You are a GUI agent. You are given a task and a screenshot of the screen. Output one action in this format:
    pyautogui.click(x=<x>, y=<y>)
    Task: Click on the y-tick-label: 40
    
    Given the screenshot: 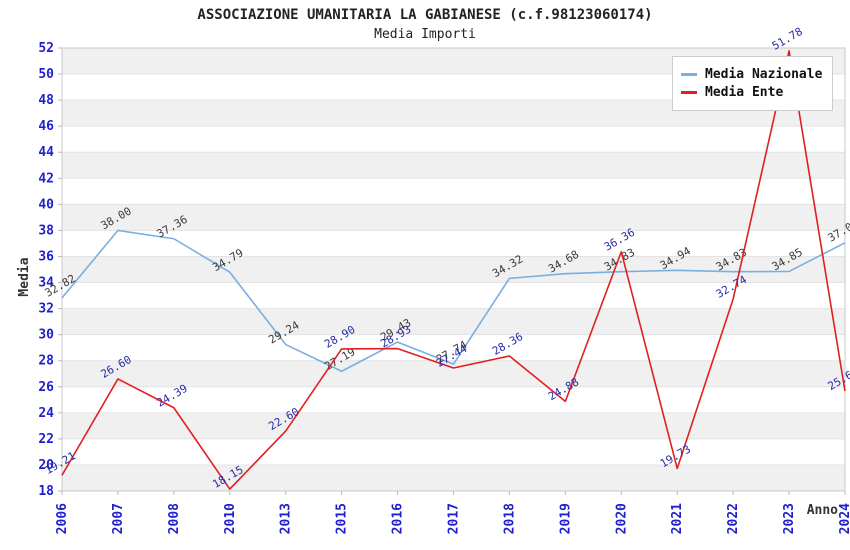 What is the action you would take?
    pyautogui.click(x=46, y=204)
    